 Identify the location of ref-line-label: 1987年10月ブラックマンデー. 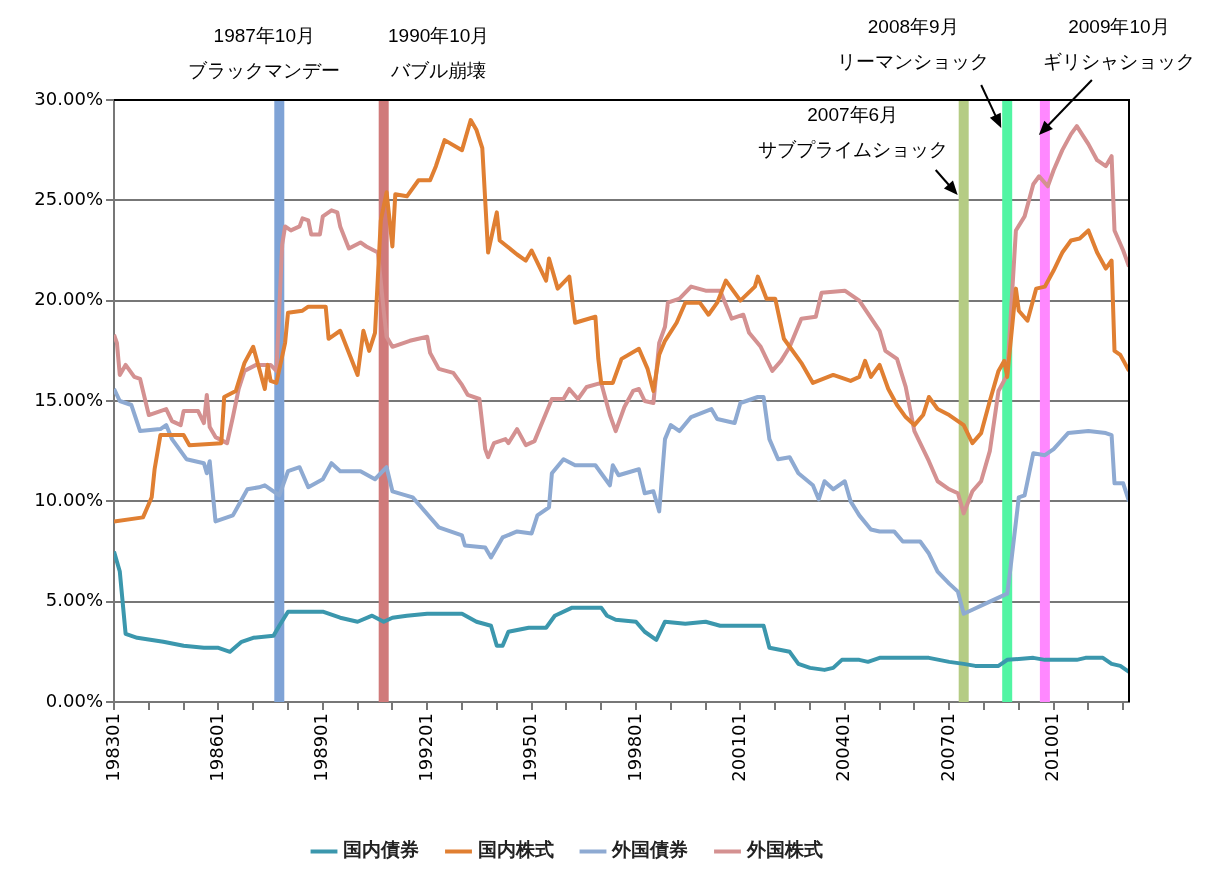
(264, 53).